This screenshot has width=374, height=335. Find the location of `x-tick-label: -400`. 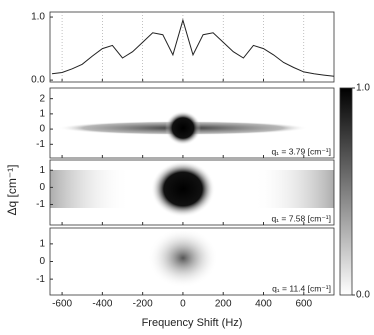

x-tick-label: -400 is located at coordinates (102, 304).